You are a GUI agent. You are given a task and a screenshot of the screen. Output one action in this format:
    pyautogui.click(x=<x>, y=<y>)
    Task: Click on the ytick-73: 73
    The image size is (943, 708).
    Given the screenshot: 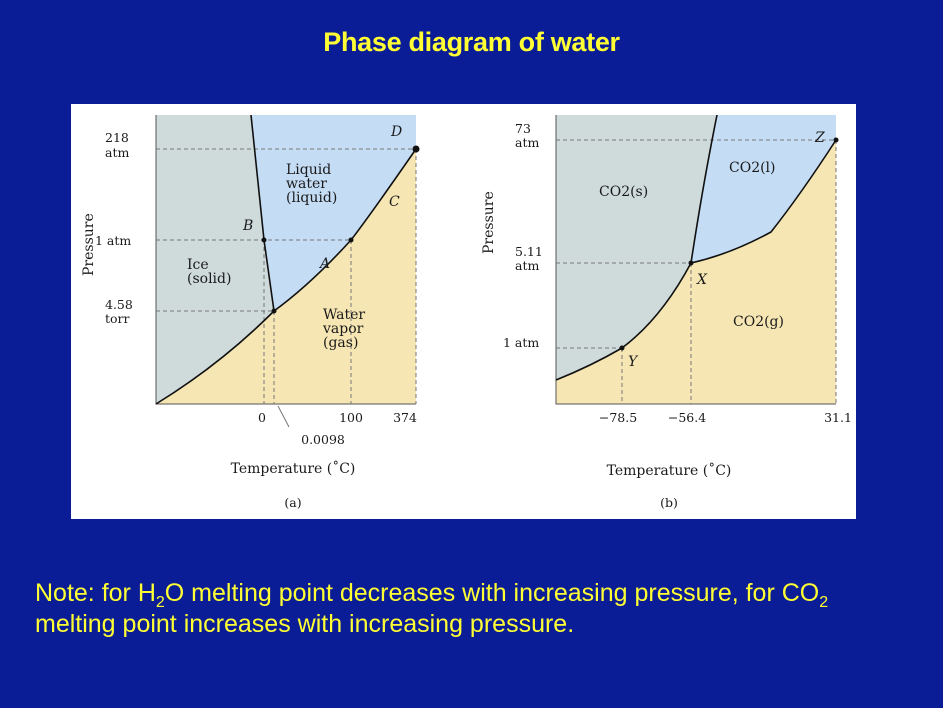 What is the action you would take?
    pyautogui.click(x=523, y=128)
    